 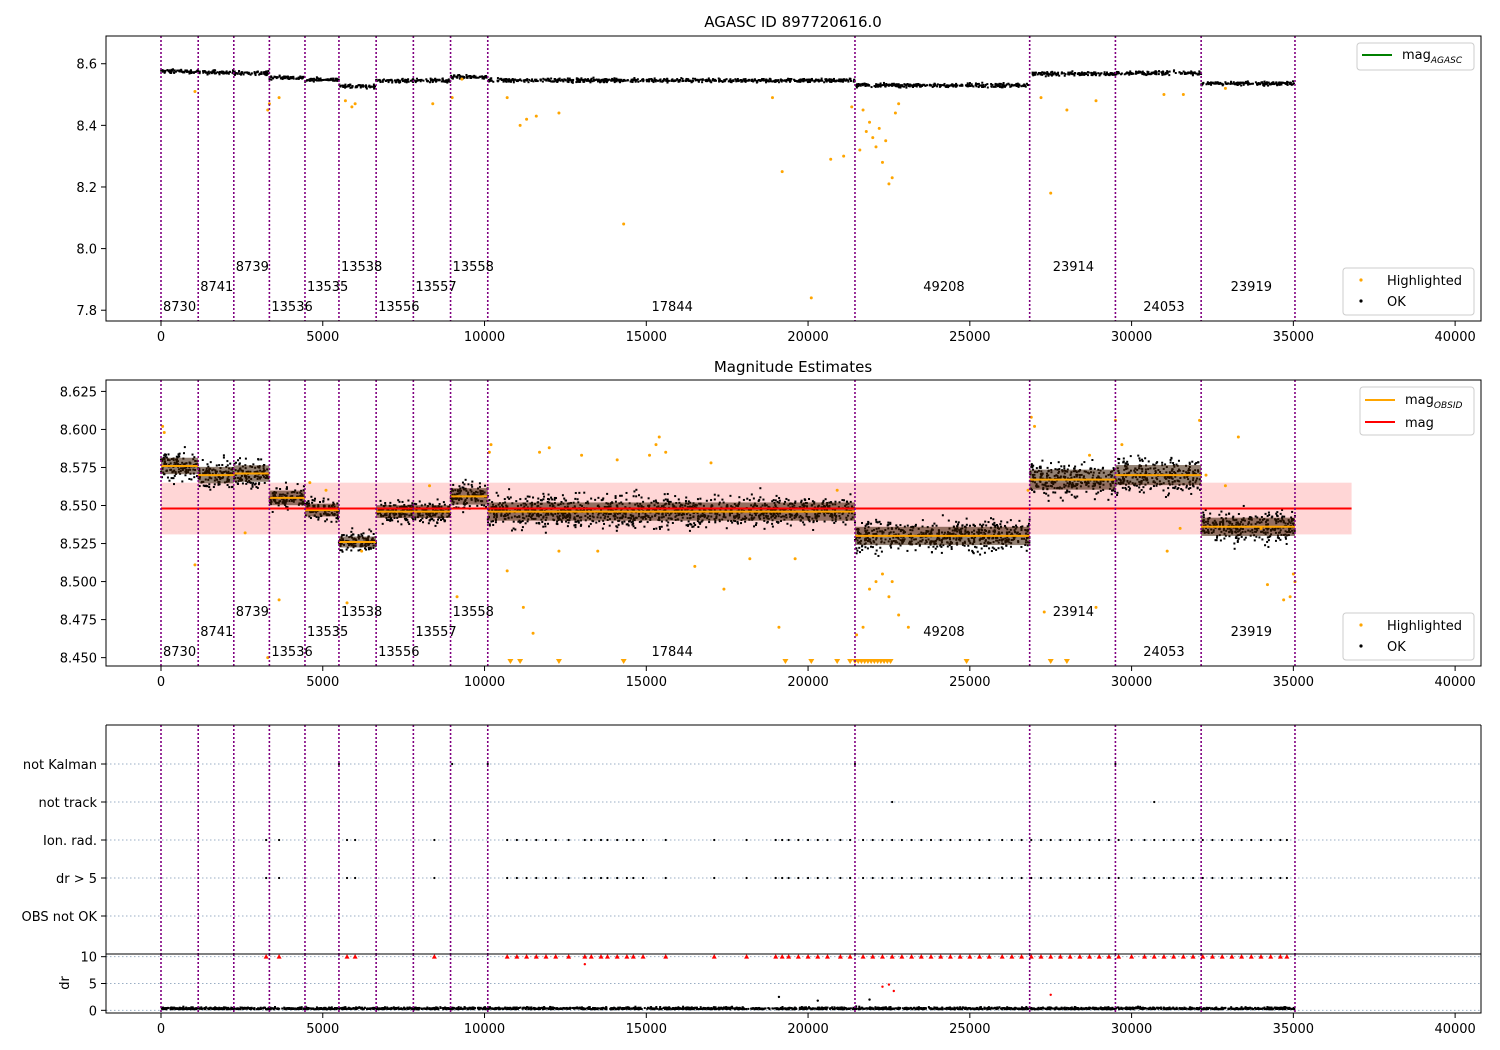 What do you see at coordinates (1293, 682) in the screenshot?
I see `middle-xtick-label: 35000` at bounding box center [1293, 682].